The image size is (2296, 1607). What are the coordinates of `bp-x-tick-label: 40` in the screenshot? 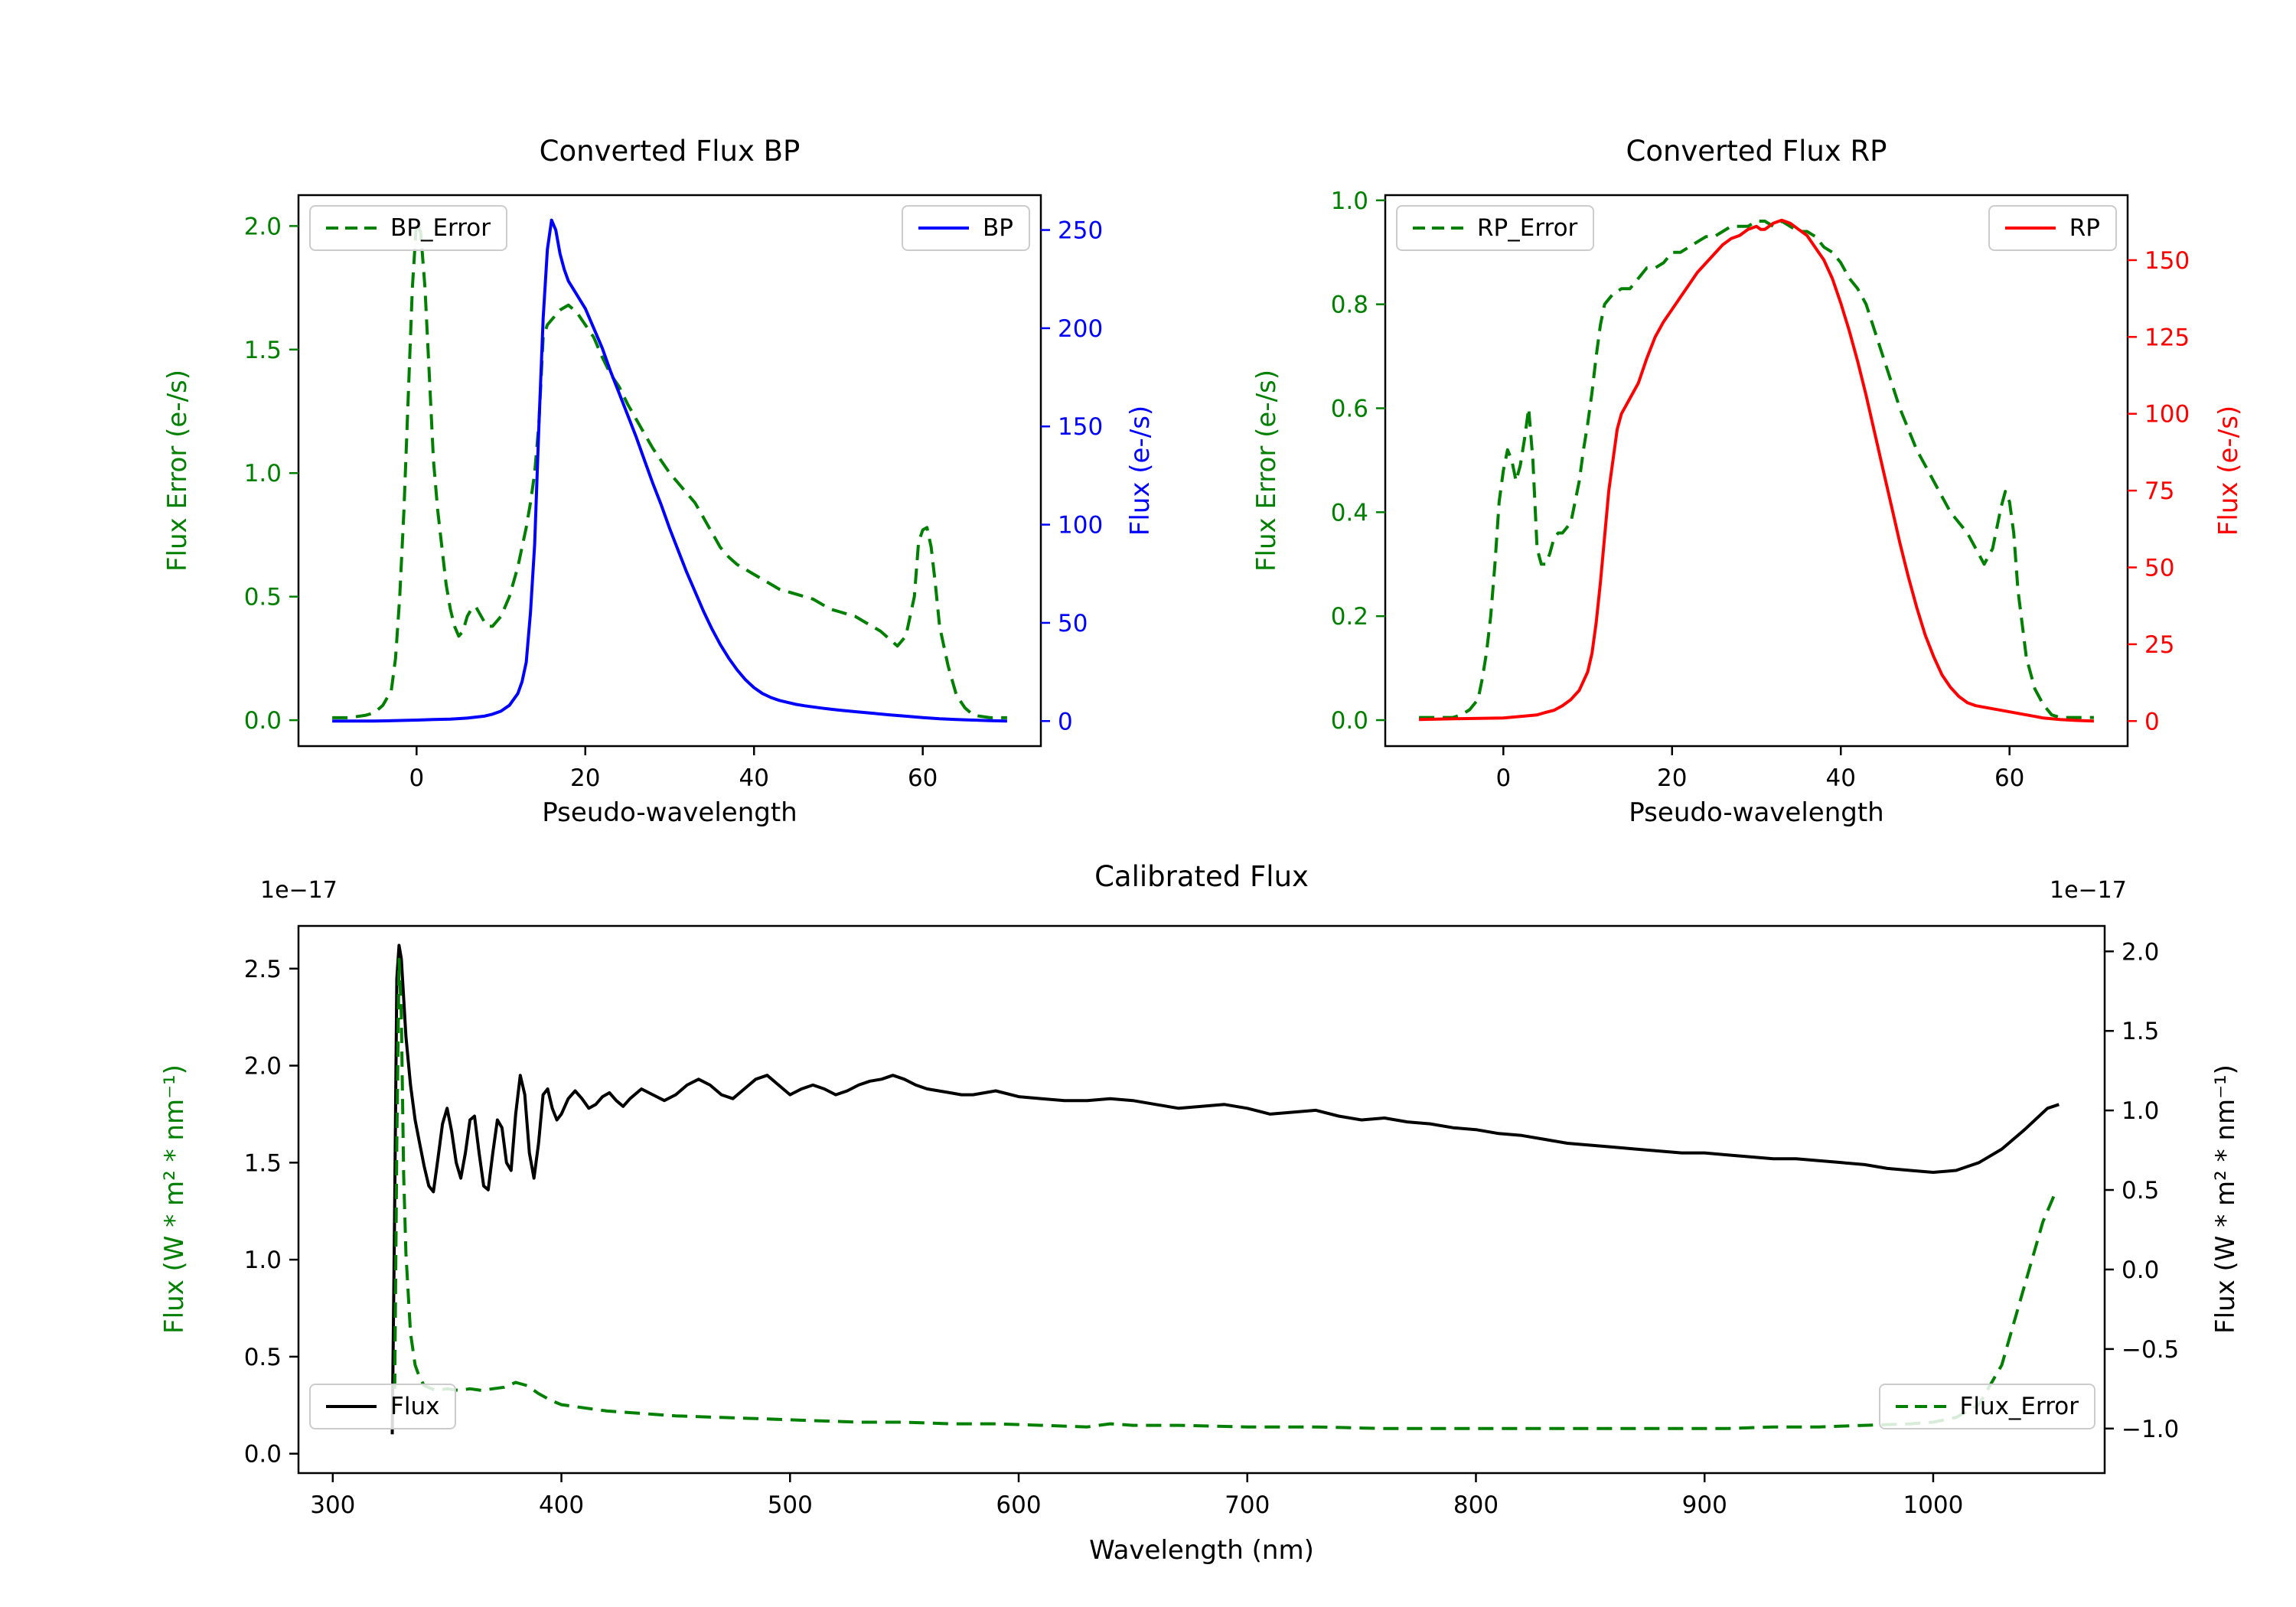 It's located at (754, 778).